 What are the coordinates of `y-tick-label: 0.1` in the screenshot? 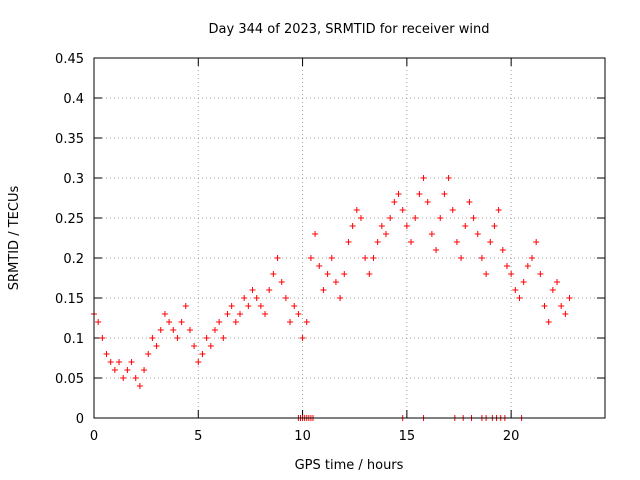 It's located at (73, 339).